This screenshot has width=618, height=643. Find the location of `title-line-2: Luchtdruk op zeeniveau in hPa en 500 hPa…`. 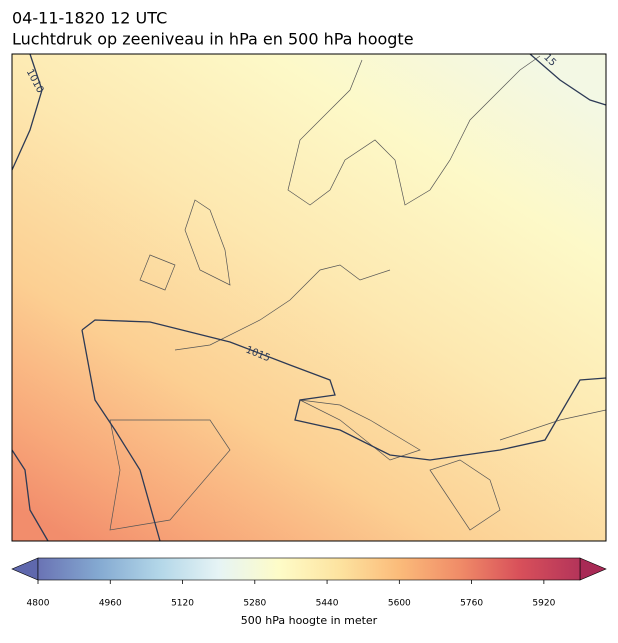

title-line-2: Luchtdruk op zeeniveau in hPa en 500 hPa… is located at coordinates (213, 39).